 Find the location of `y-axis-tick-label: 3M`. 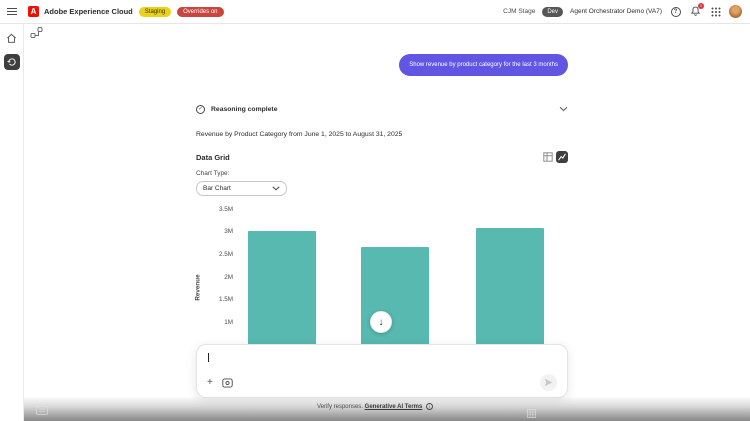

y-axis-tick-label: 3M is located at coordinates (228, 232).